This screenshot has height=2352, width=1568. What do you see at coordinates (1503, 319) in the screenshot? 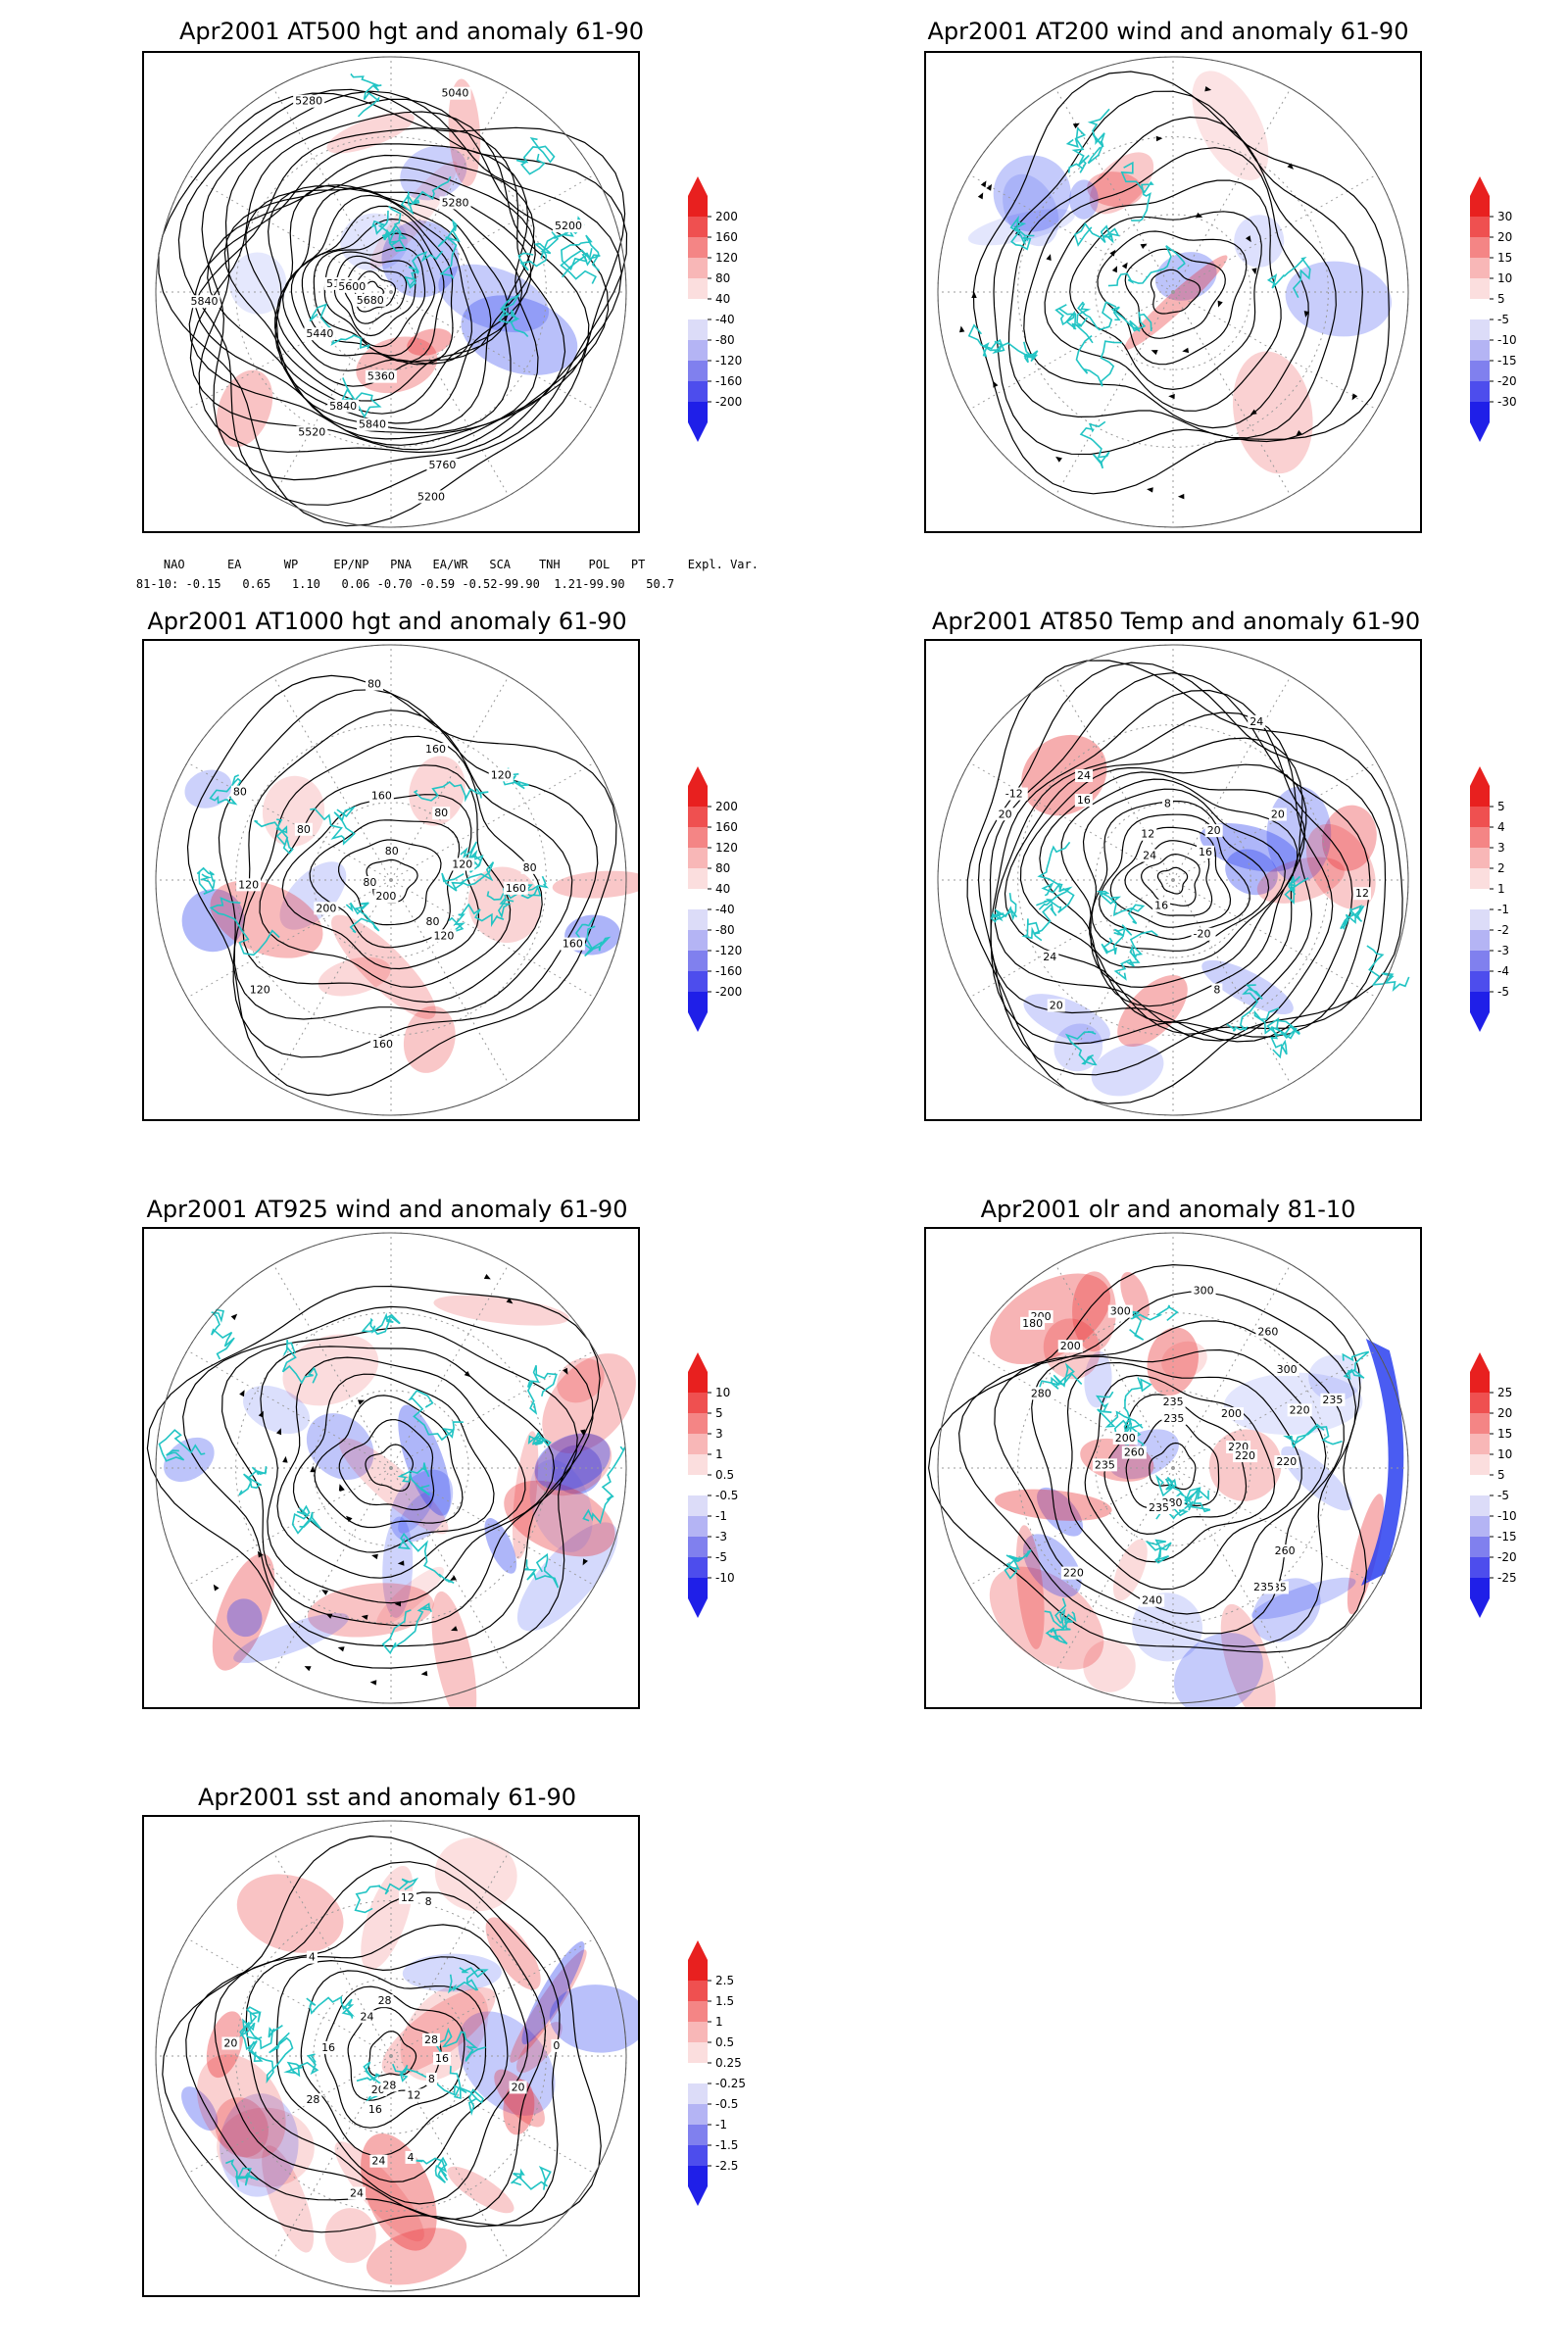
I see `colorbar-label: -5` at bounding box center [1503, 319].